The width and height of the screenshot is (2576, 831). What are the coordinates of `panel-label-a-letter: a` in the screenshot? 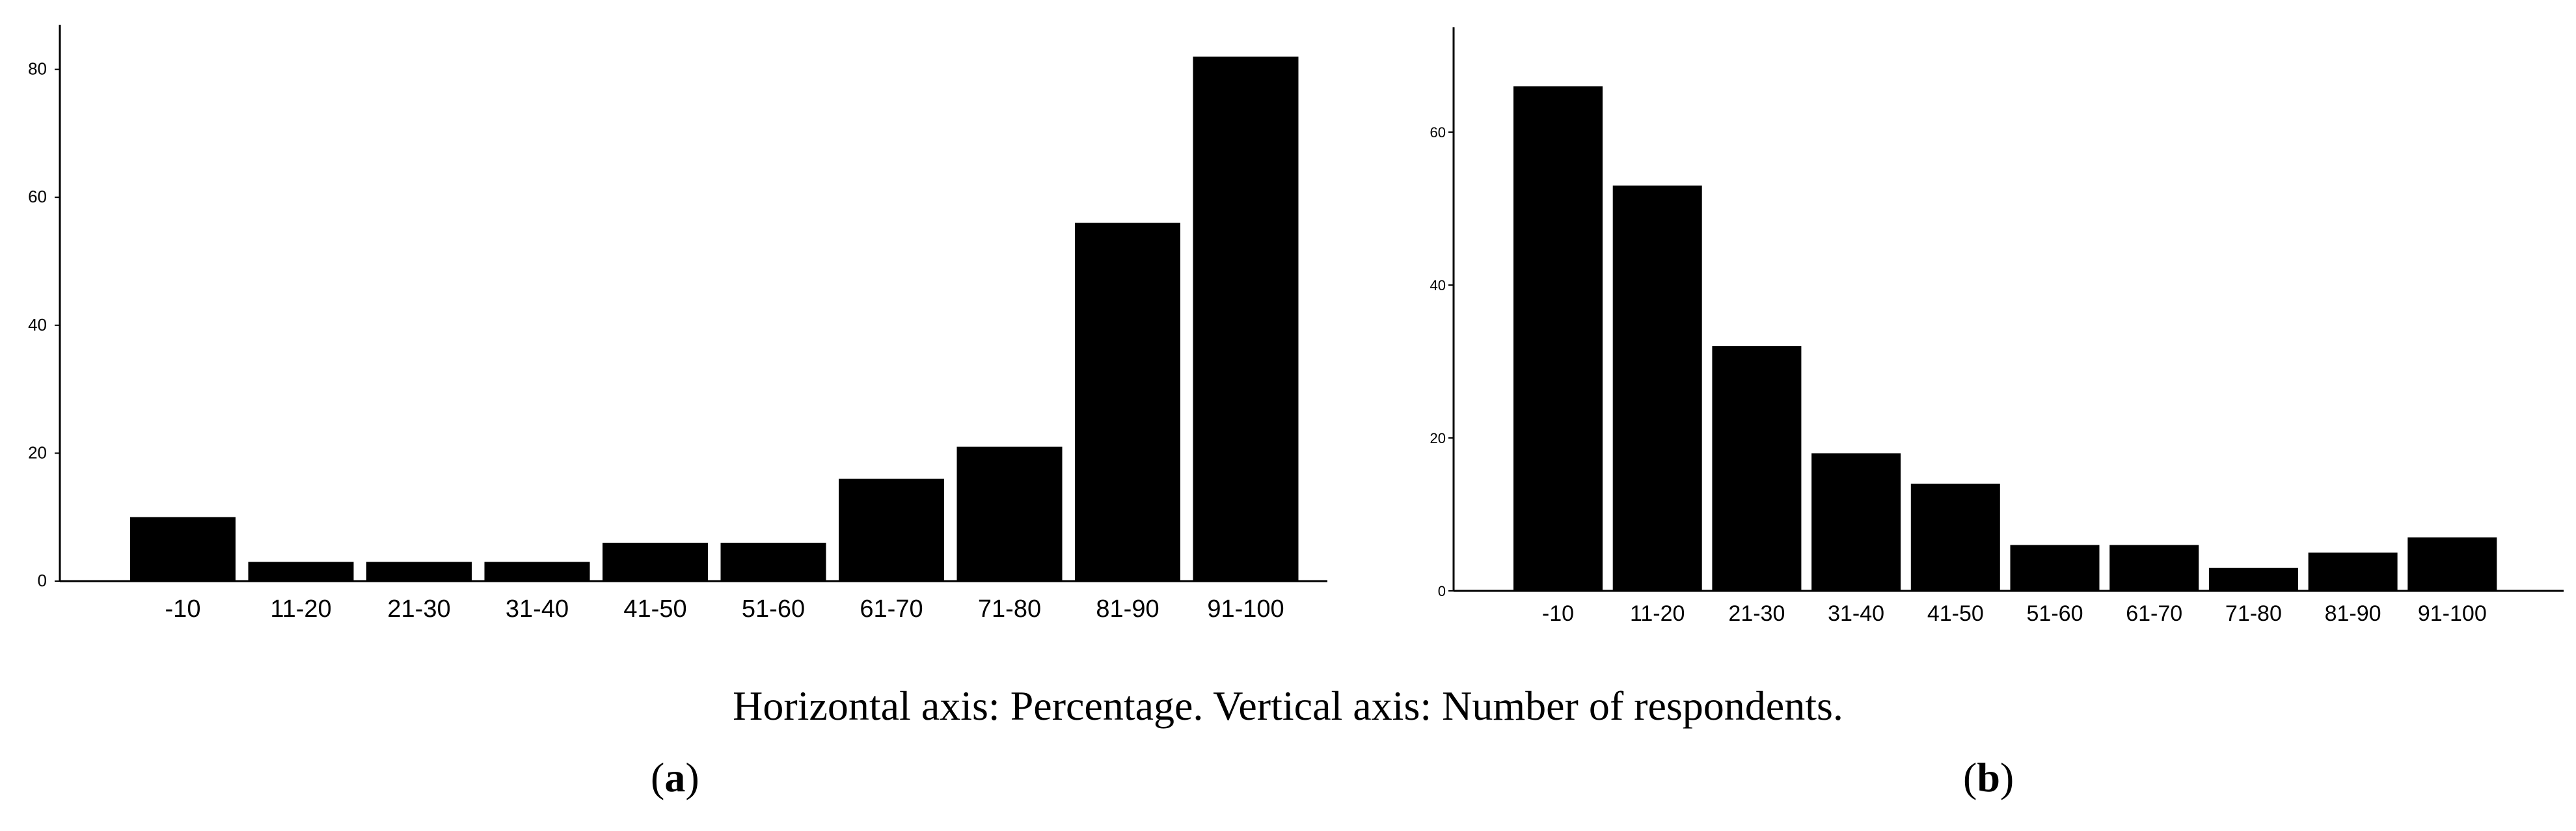 It's located at (675, 777).